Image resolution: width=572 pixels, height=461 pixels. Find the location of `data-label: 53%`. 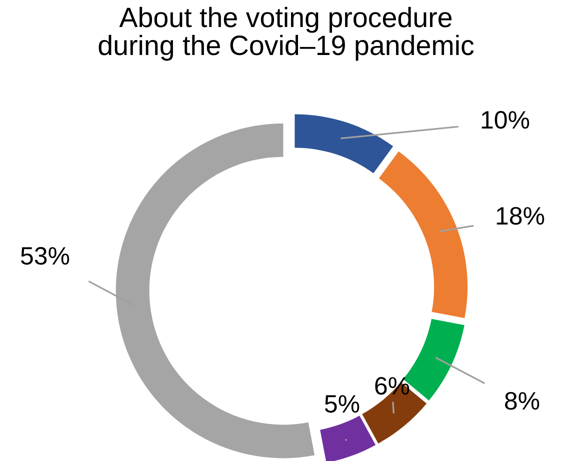

data-label: 53% is located at coordinates (45, 256).